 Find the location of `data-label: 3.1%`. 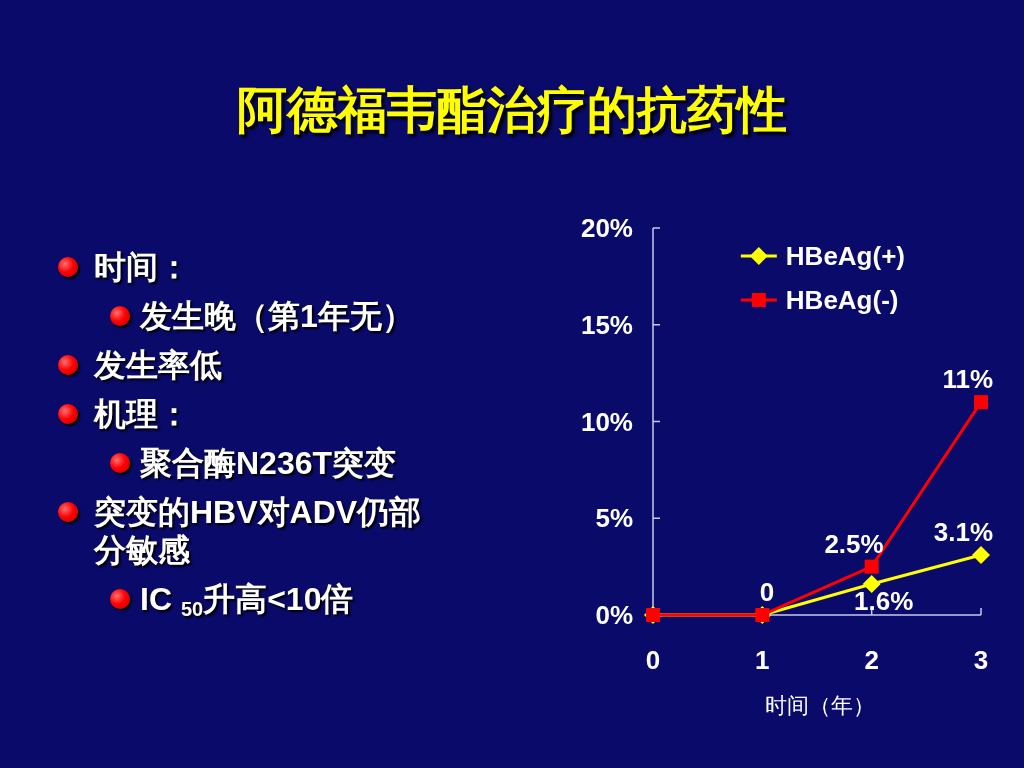

data-label: 3.1% is located at coordinates (963, 532).